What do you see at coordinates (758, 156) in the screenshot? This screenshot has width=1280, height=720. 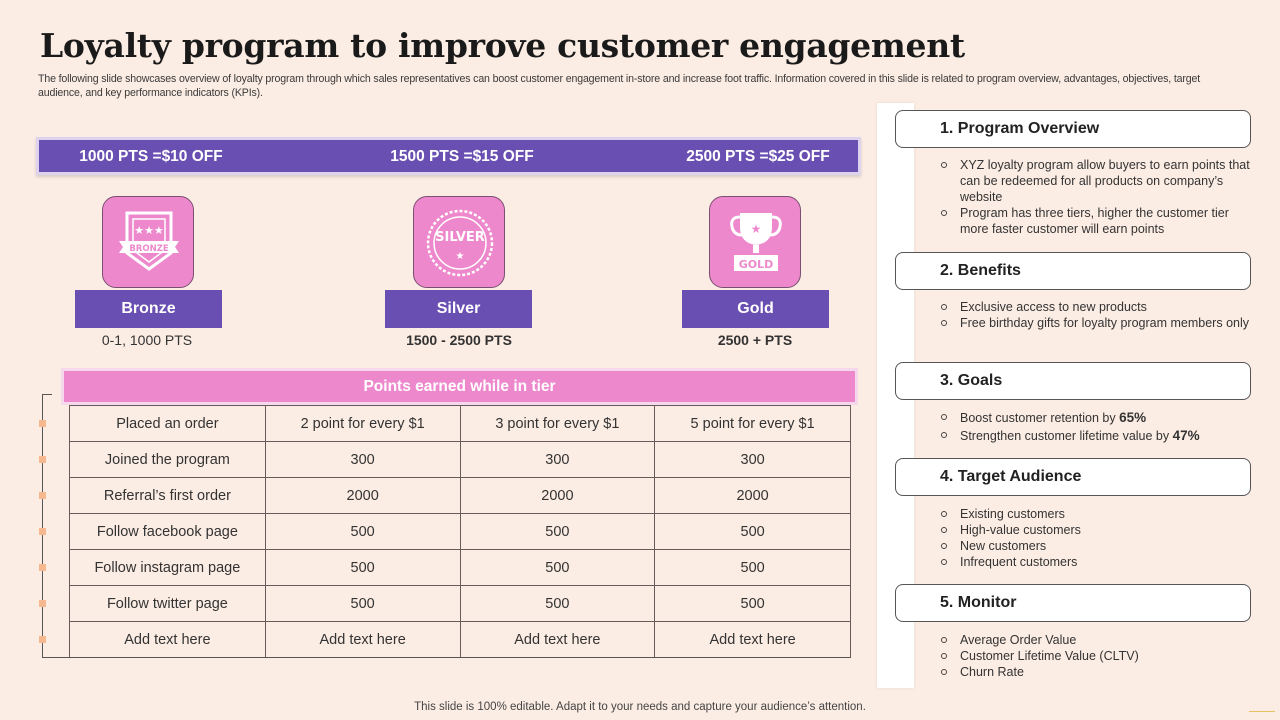 I see `banner-reward-3: 2500 PTS =$25 OFF` at bounding box center [758, 156].